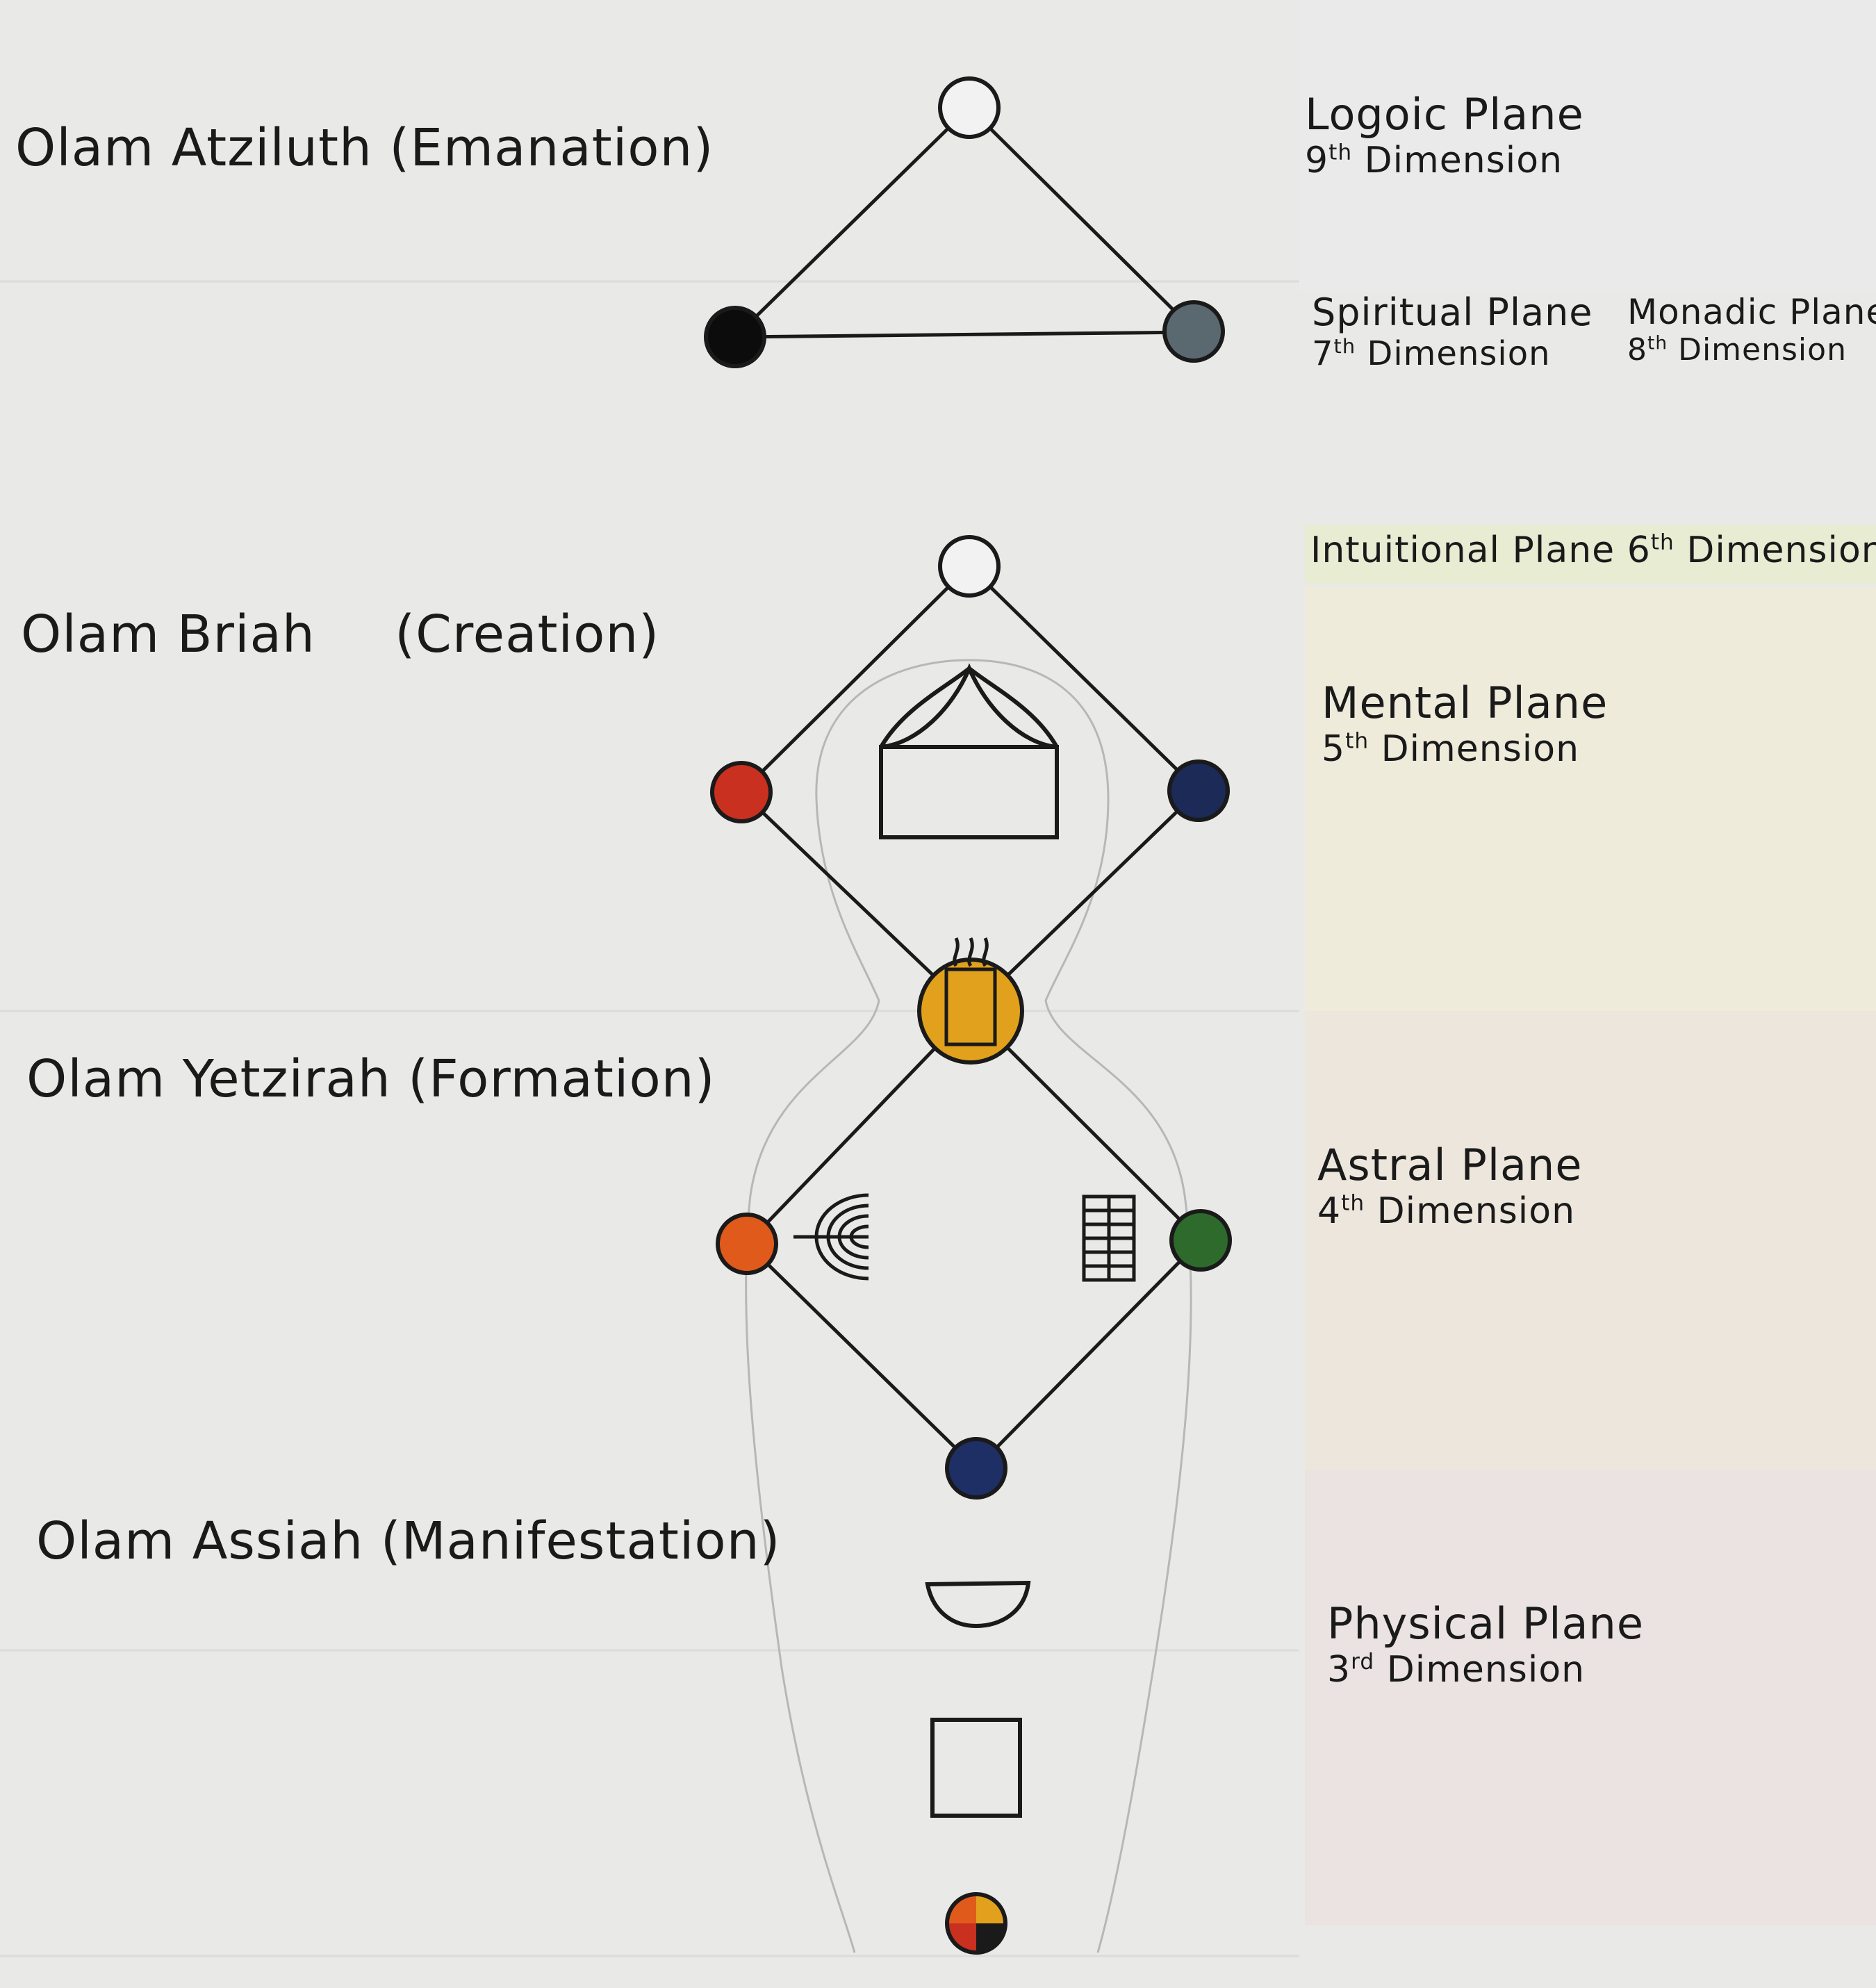 The image size is (1876, 1988). I want to click on node-kether, so click(969, 107).